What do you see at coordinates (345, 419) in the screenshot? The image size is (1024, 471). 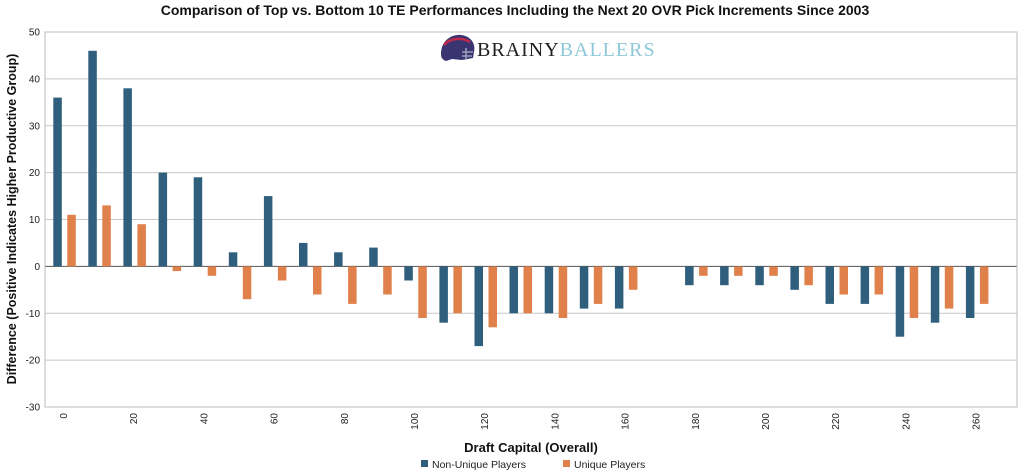 I see `x-tick-label: 80` at bounding box center [345, 419].